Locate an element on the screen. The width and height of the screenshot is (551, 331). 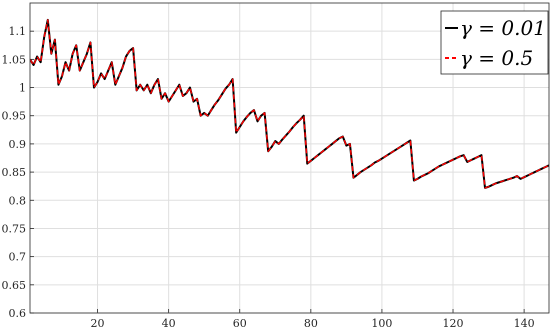
x-tick-labels: 20 40 60 80 100 120 140 is located at coordinates (313, 323).